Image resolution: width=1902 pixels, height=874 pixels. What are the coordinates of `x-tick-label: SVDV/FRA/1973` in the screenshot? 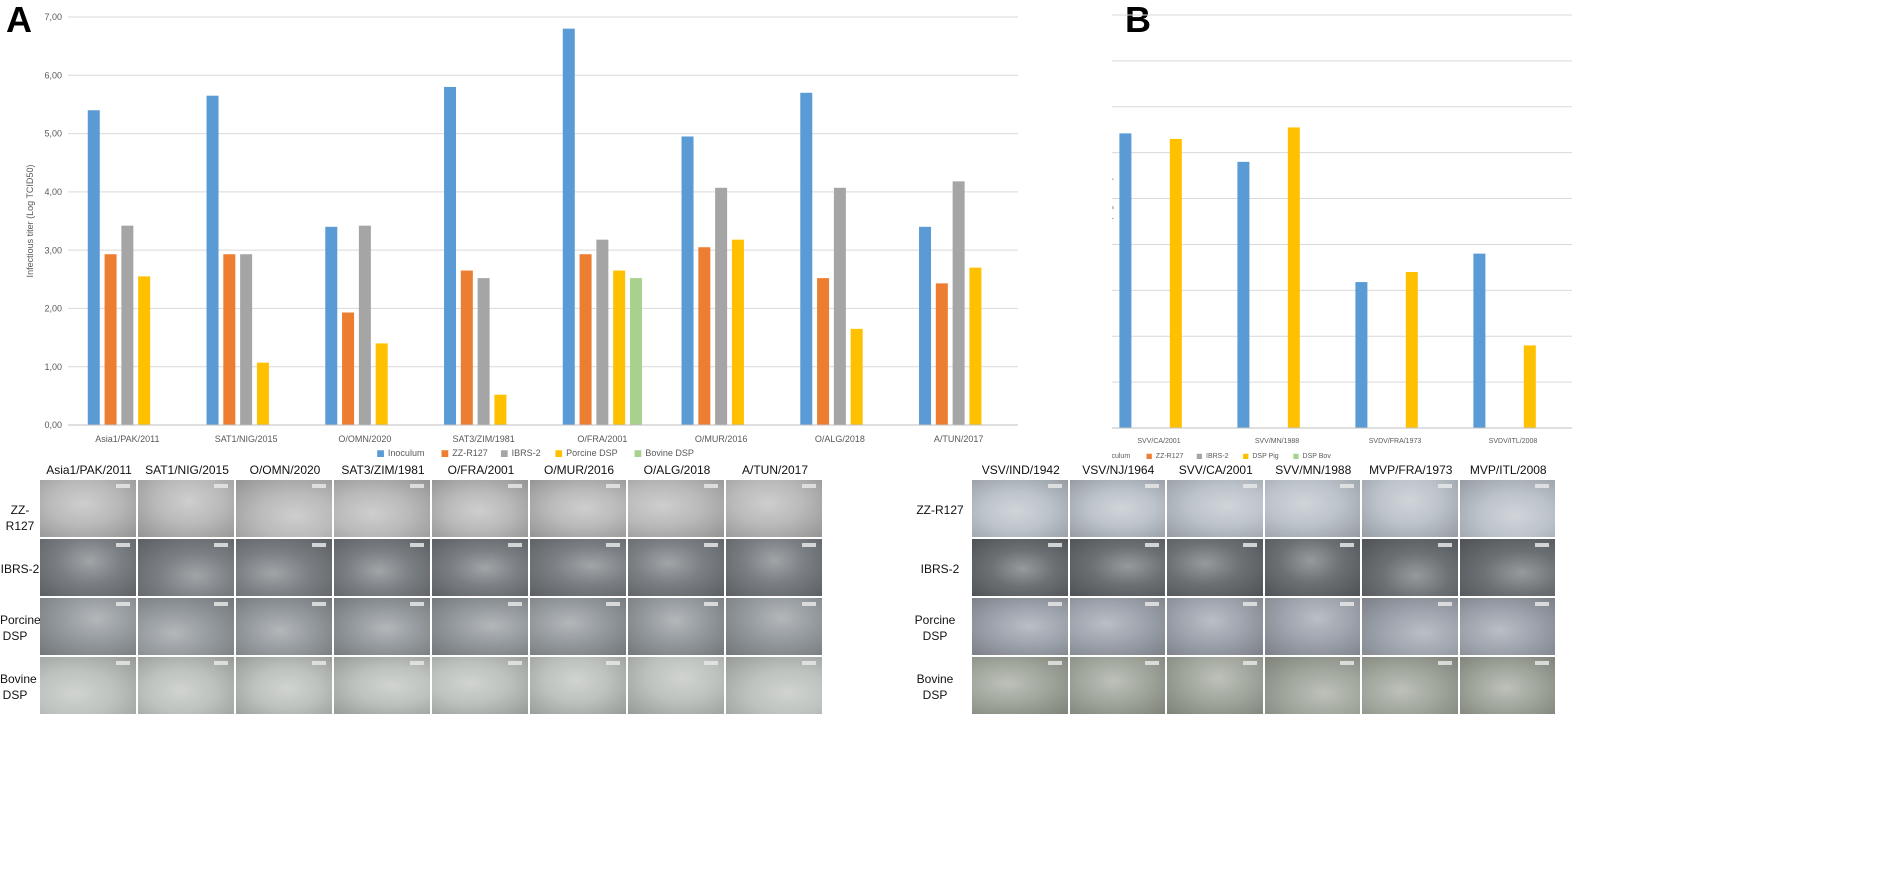 It's located at (1395, 441).